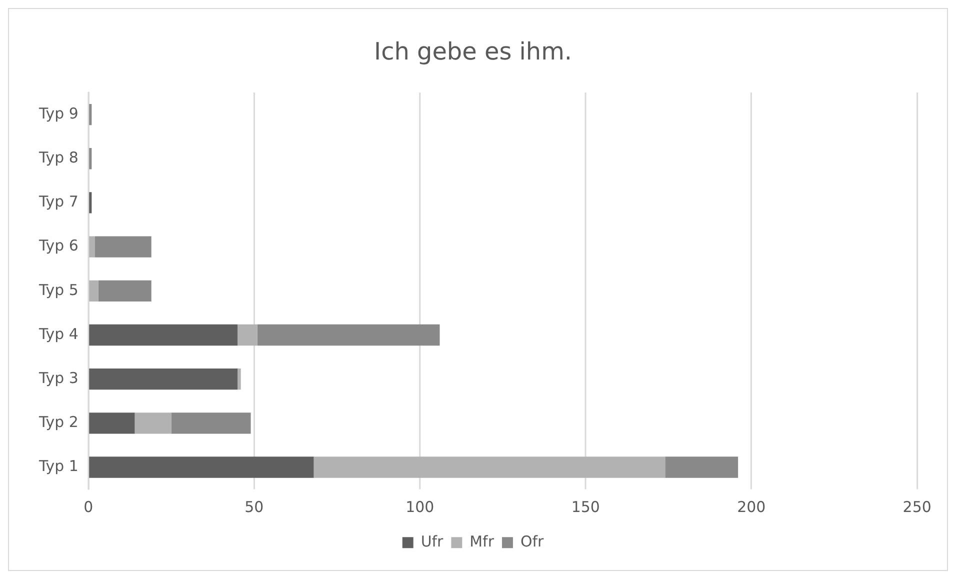 Image resolution: width=958 pixels, height=581 pixels. I want to click on y-tick-label: Typ 4, so click(58, 333).